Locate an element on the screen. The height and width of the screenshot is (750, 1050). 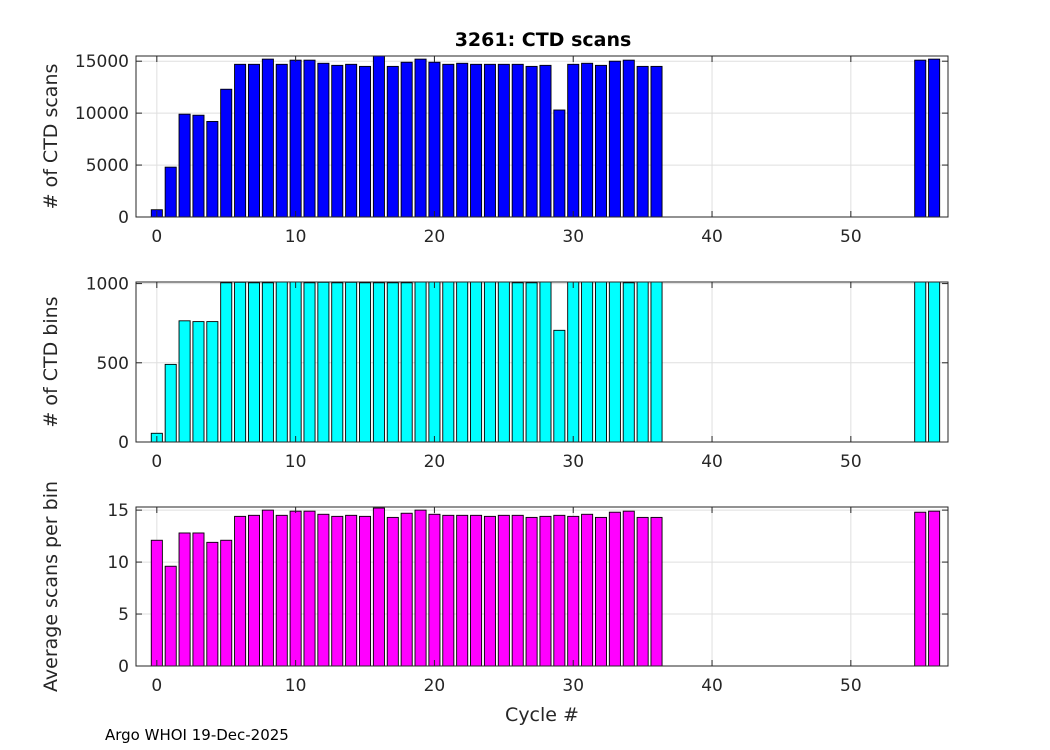
chart-title: 3261: CTD scans is located at coordinates (543, 40).